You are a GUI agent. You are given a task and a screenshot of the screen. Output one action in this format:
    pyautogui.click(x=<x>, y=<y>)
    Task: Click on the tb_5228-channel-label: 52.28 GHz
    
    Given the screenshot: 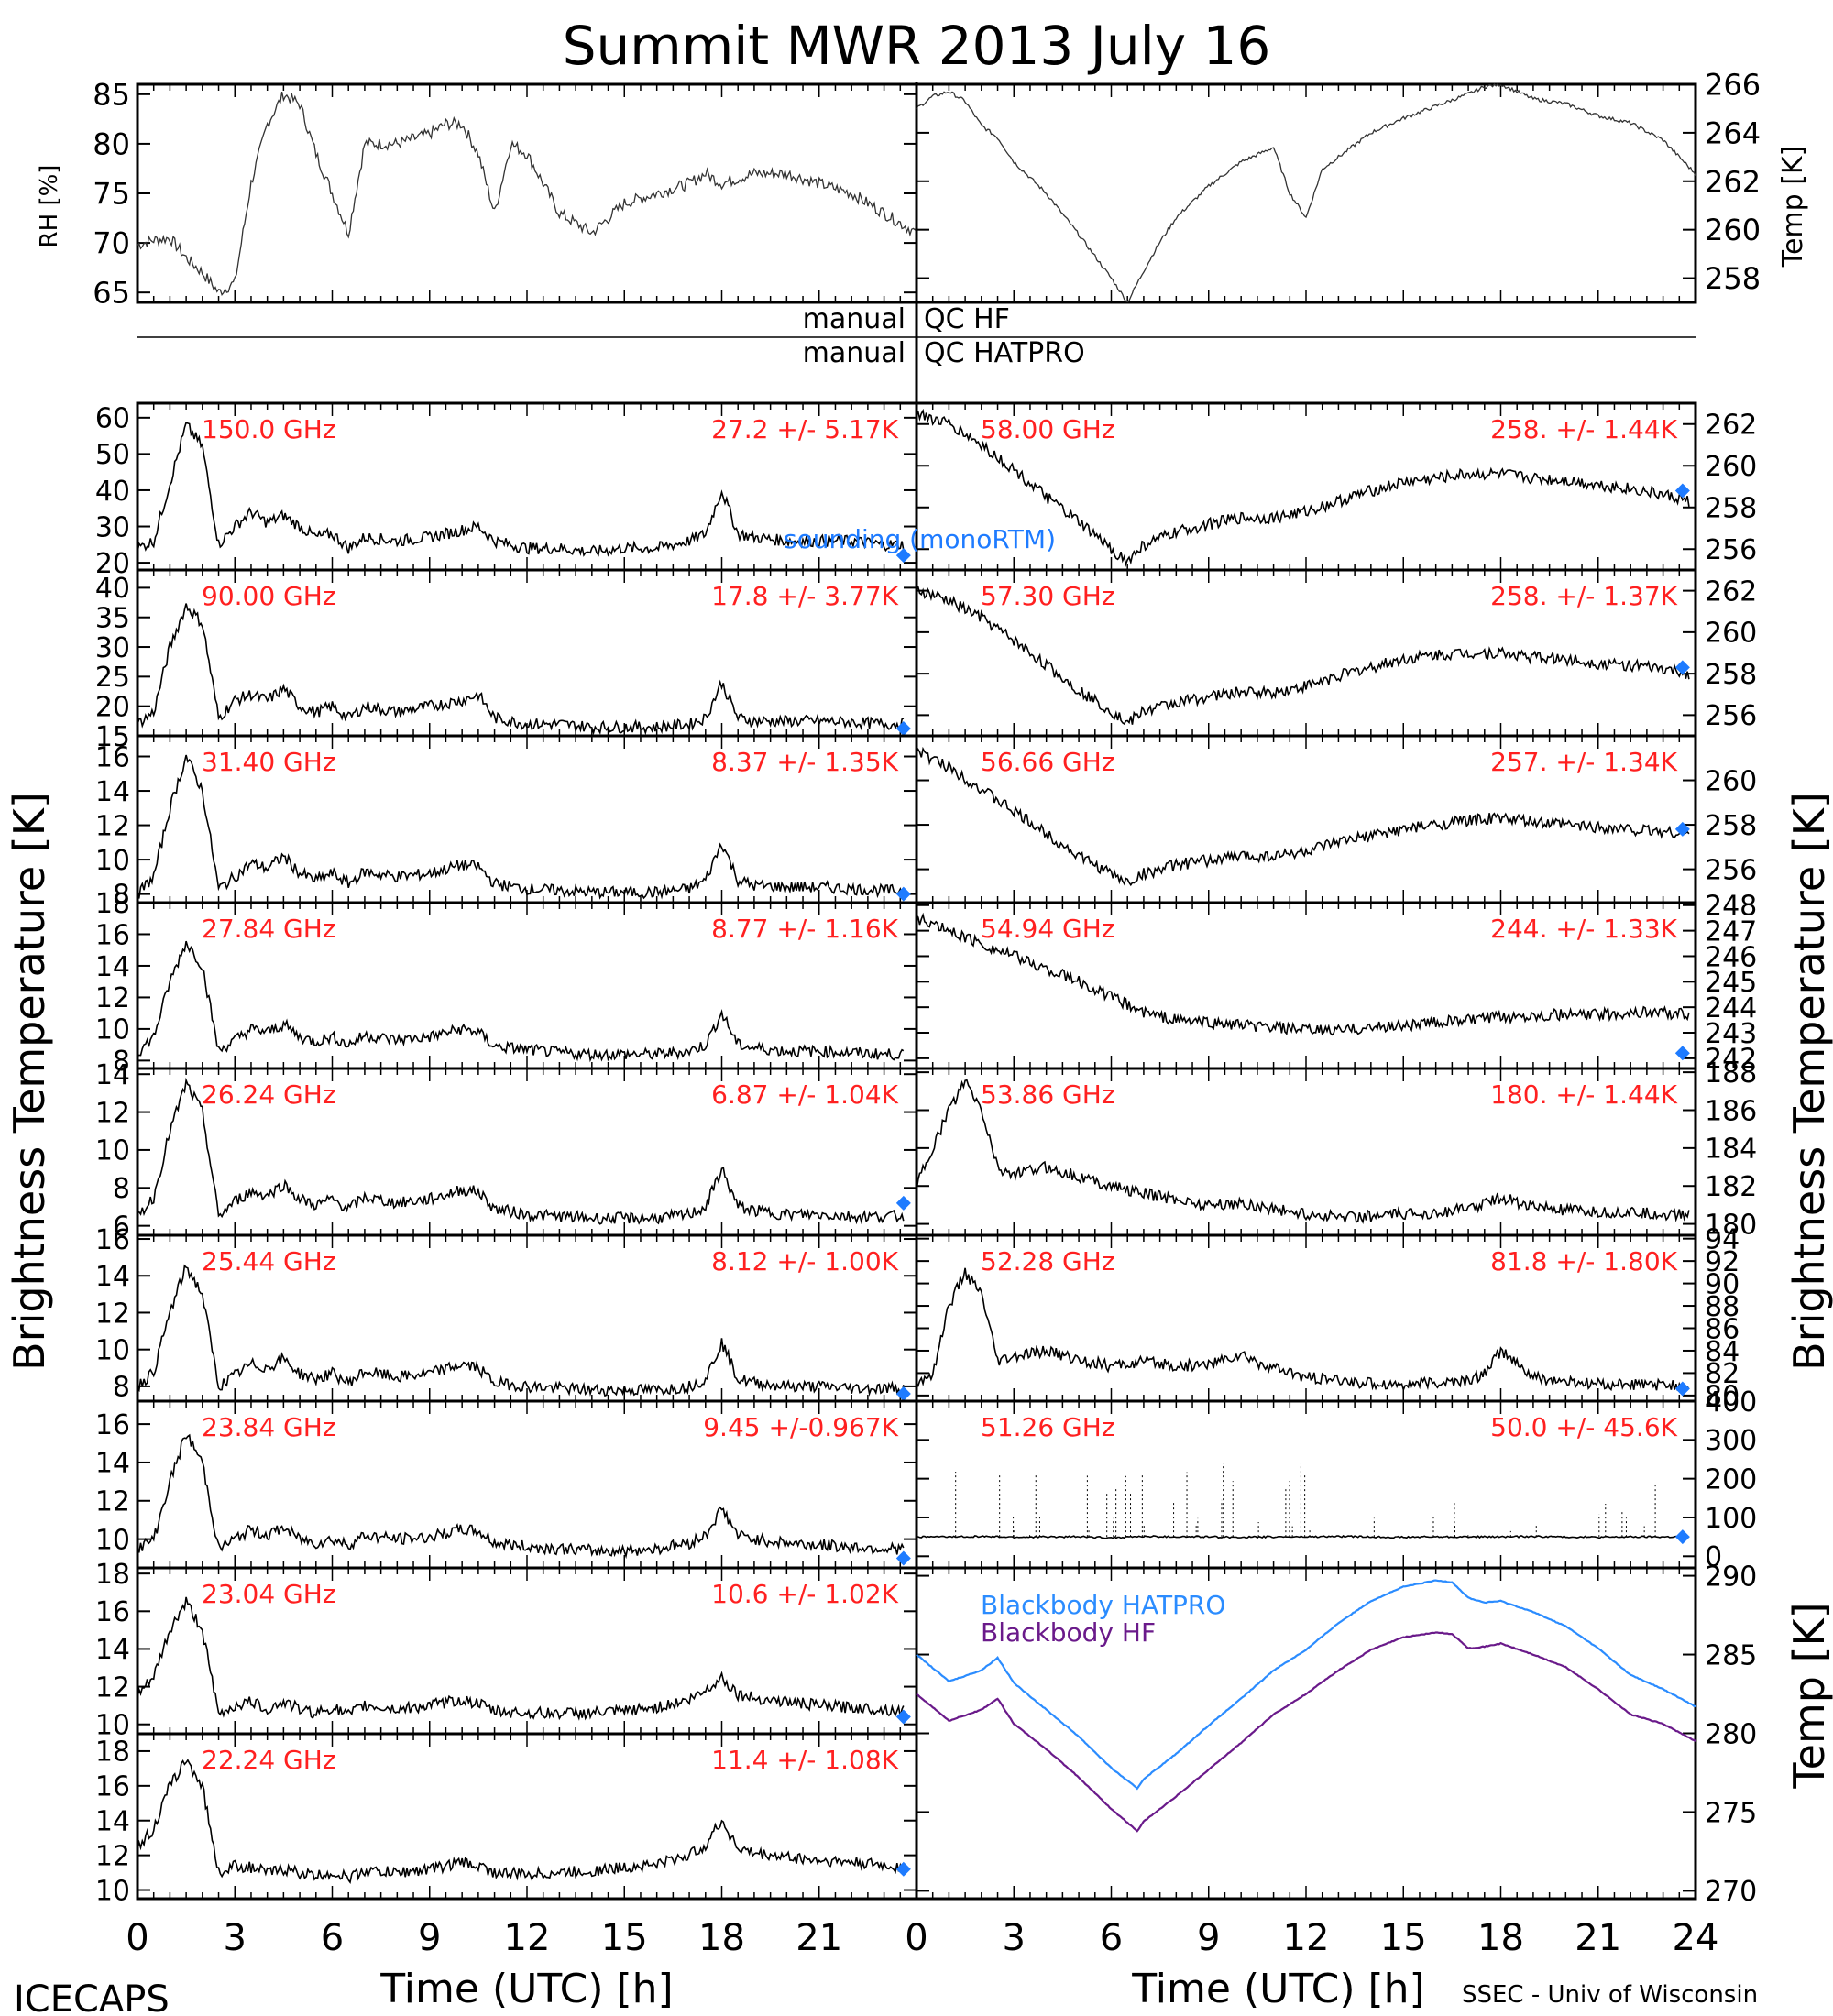 What is the action you would take?
    pyautogui.click(x=1048, y=1261)
    